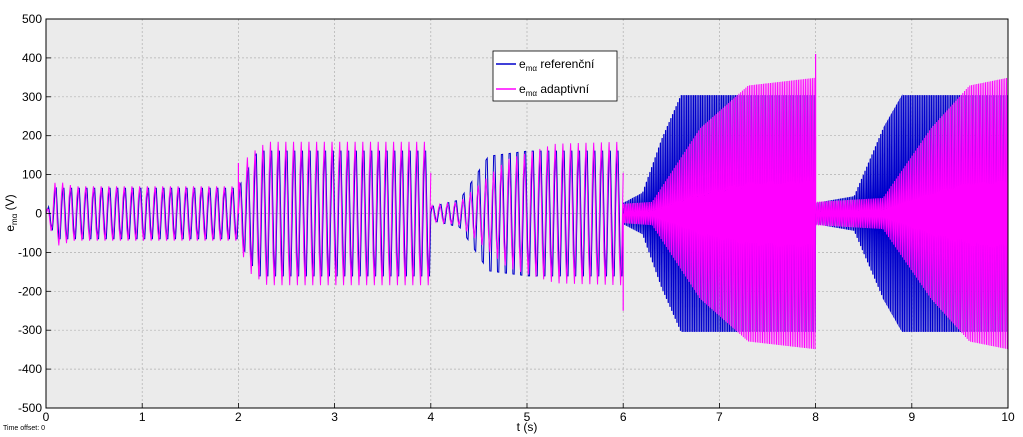  What do you see at coordinates (32, 19) in the screenshot?
I see `y-tick-label: 500` at bounding box center [32, 19].